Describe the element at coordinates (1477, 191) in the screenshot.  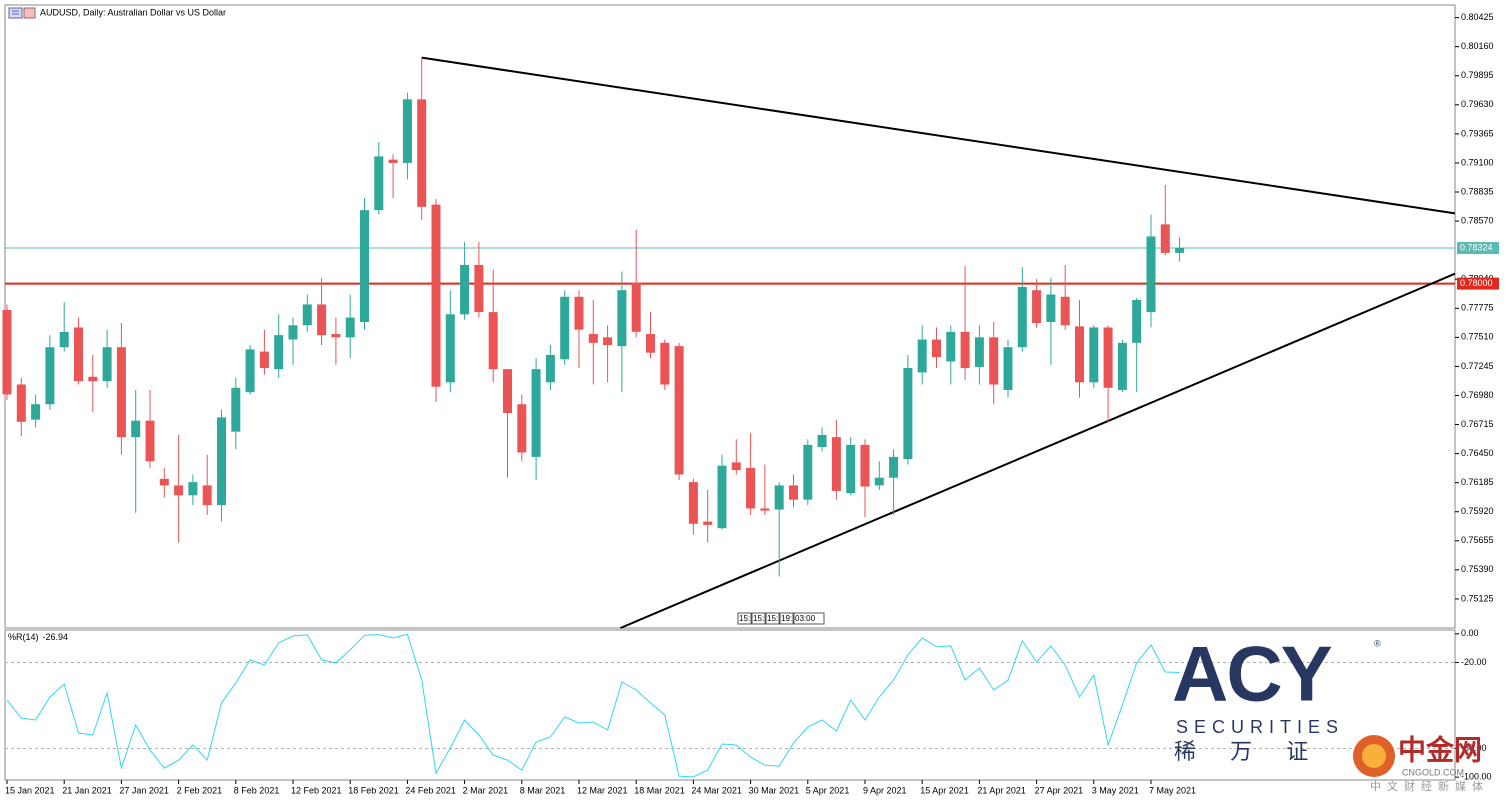
I see `y-tick-label: 0.78835` at that location.